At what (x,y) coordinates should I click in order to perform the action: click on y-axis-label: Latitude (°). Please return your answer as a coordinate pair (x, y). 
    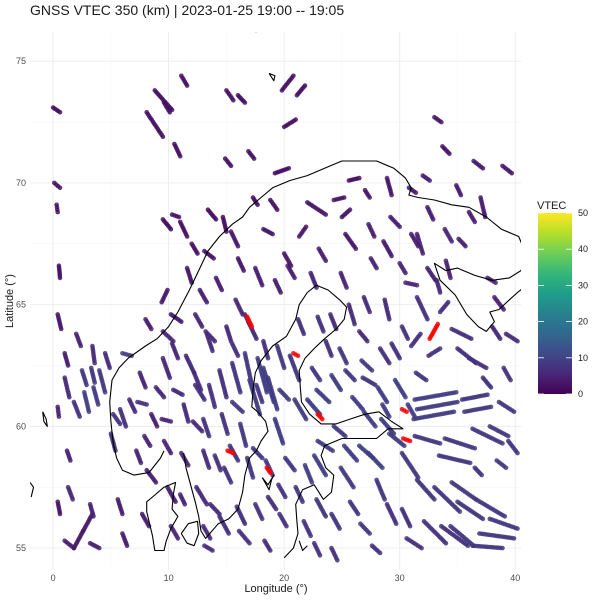
    Looking at the image, I should click on (10, 301).